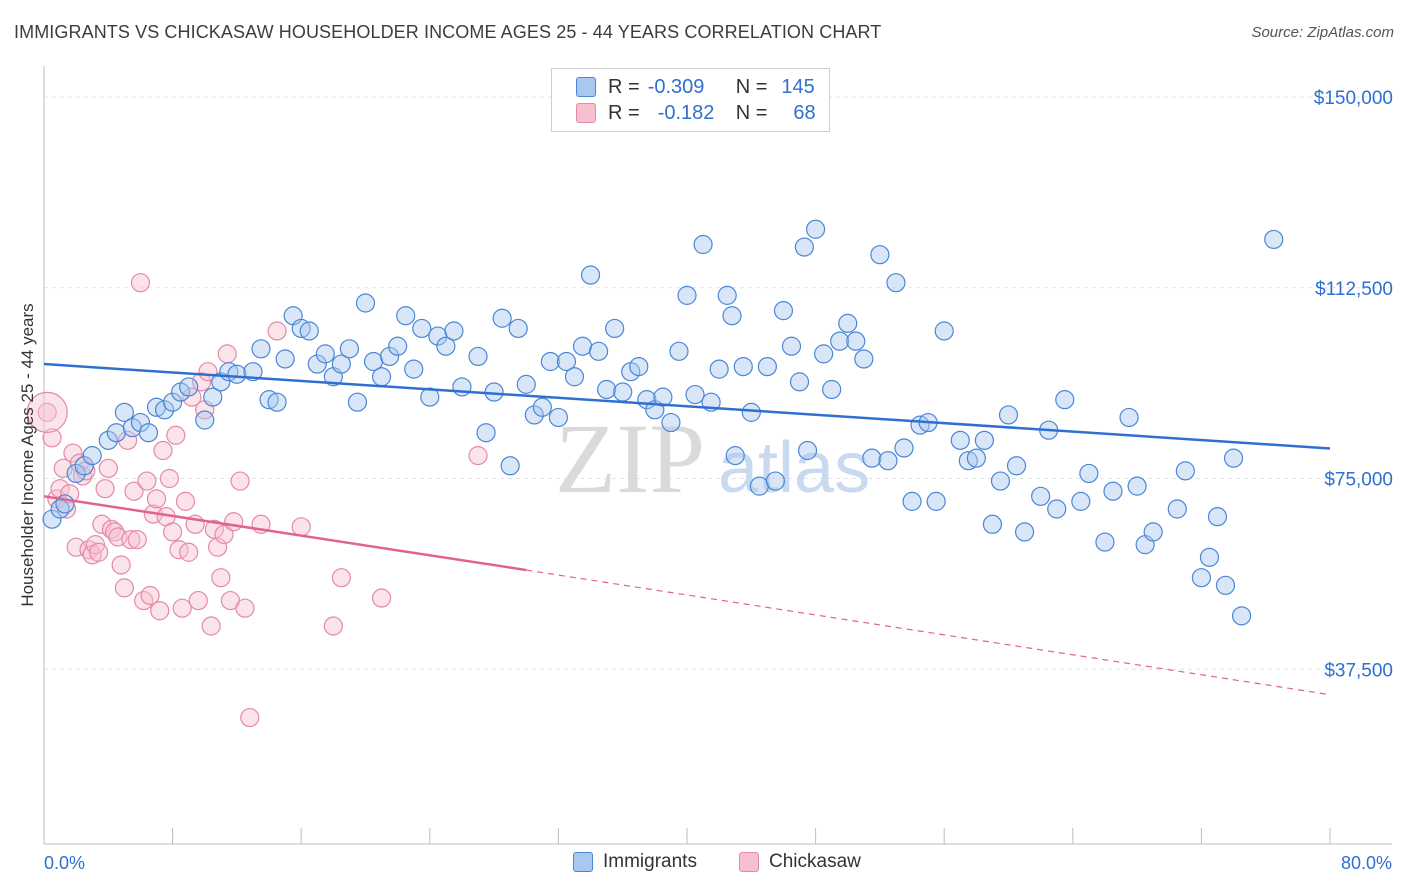  Describe the element at coordinates (804, 112) in the screenshot. I see `chickasaw-n-value: 68` at that location.